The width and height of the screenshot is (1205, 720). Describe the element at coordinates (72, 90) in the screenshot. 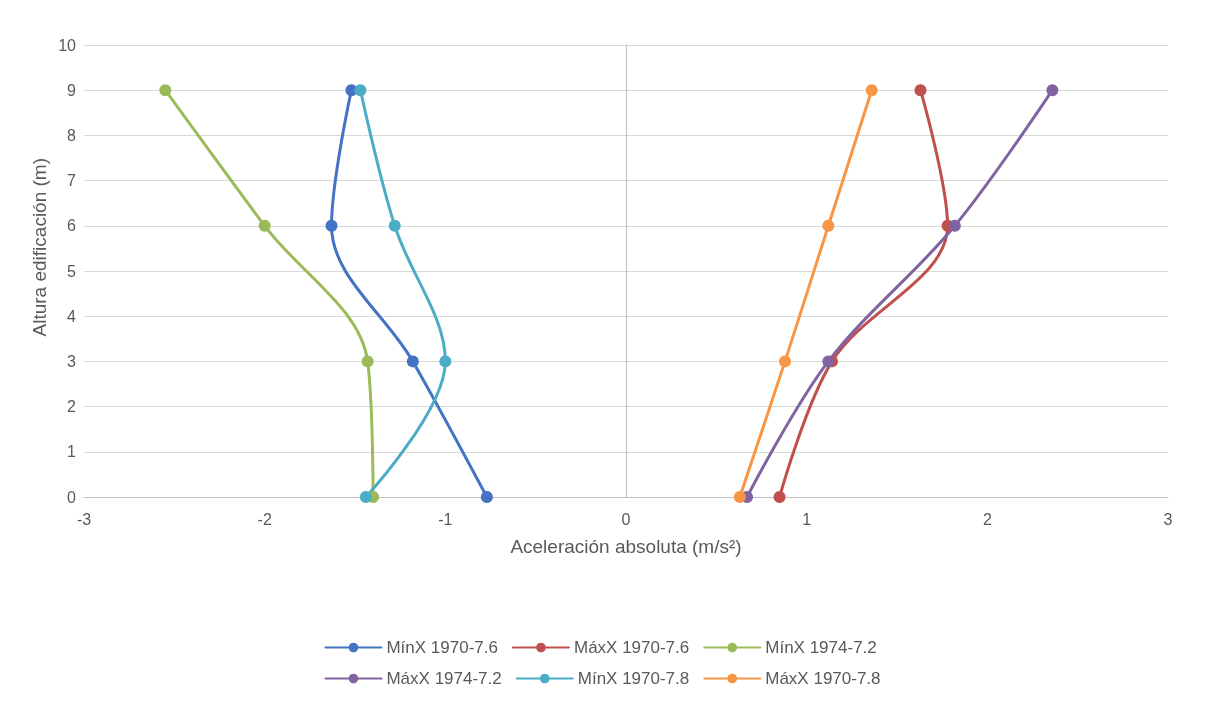

I see `y-tick-label: 9` at that location.